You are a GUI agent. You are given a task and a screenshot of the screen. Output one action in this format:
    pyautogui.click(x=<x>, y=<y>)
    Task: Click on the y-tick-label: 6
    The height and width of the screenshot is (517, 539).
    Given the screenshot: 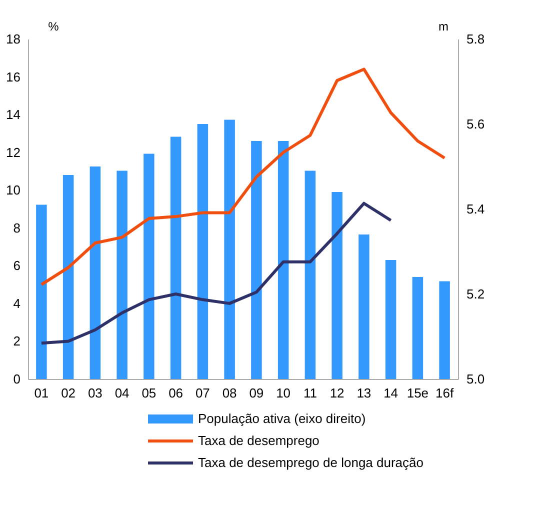 What is the action you would take?
    pyautogui.click(x=16, y=266)
    